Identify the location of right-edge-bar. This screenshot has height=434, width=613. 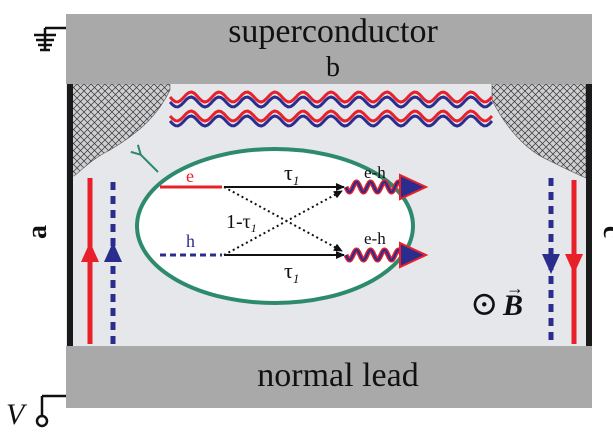
(589, 215).